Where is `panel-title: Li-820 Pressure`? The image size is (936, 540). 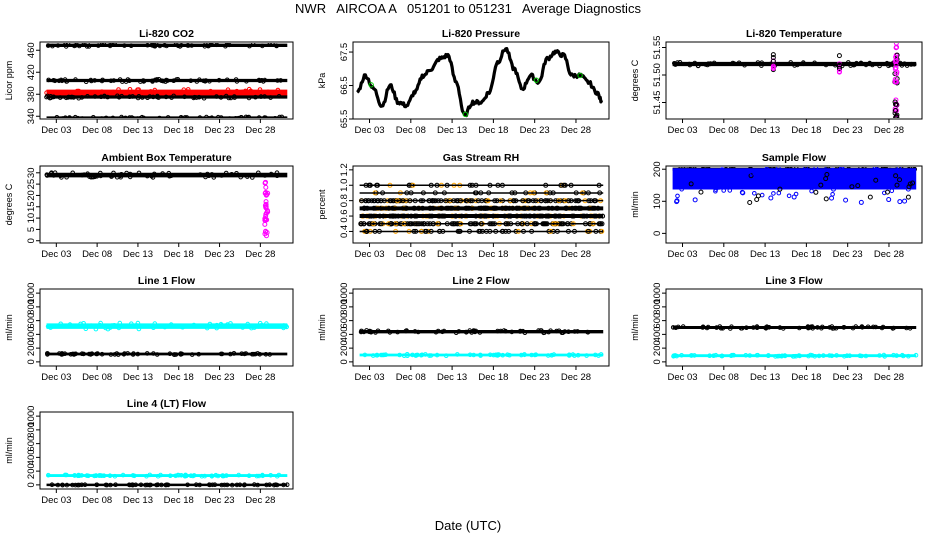 panel-title: Li-820 Pressure is located at coordinates (481, 34).